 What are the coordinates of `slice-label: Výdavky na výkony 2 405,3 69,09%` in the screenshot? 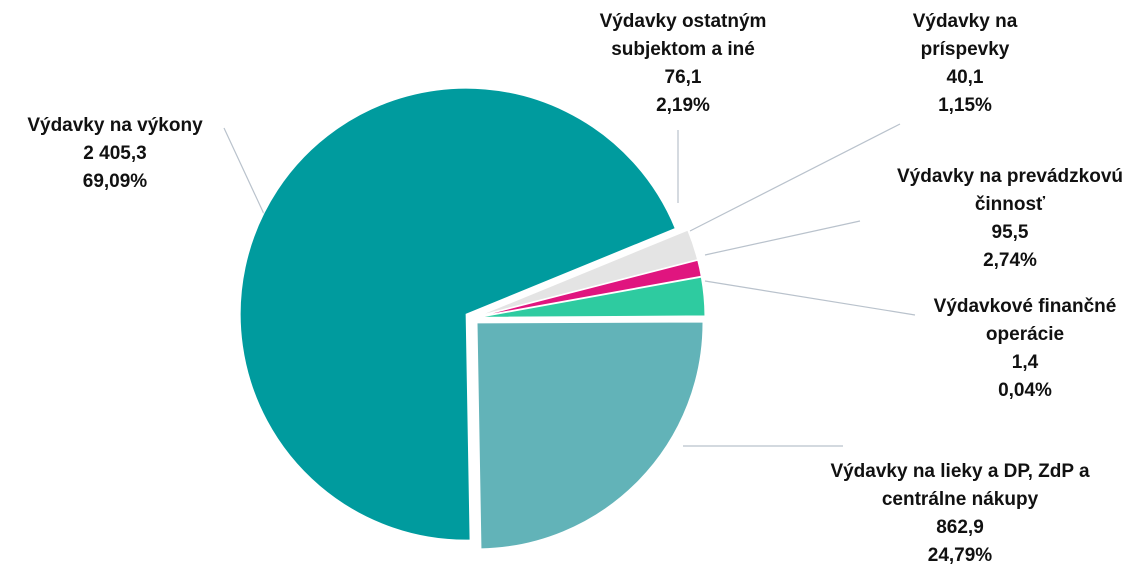 It's located at (115, 154).